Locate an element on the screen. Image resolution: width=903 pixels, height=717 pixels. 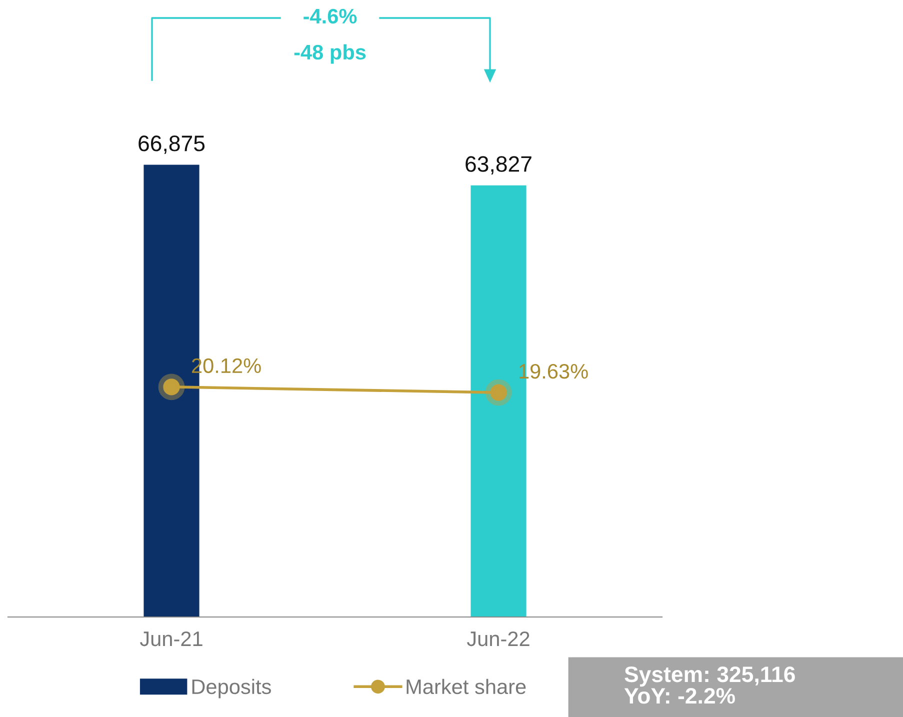
x-tick-label: Jun-21 is located at coordinates (171, 638).